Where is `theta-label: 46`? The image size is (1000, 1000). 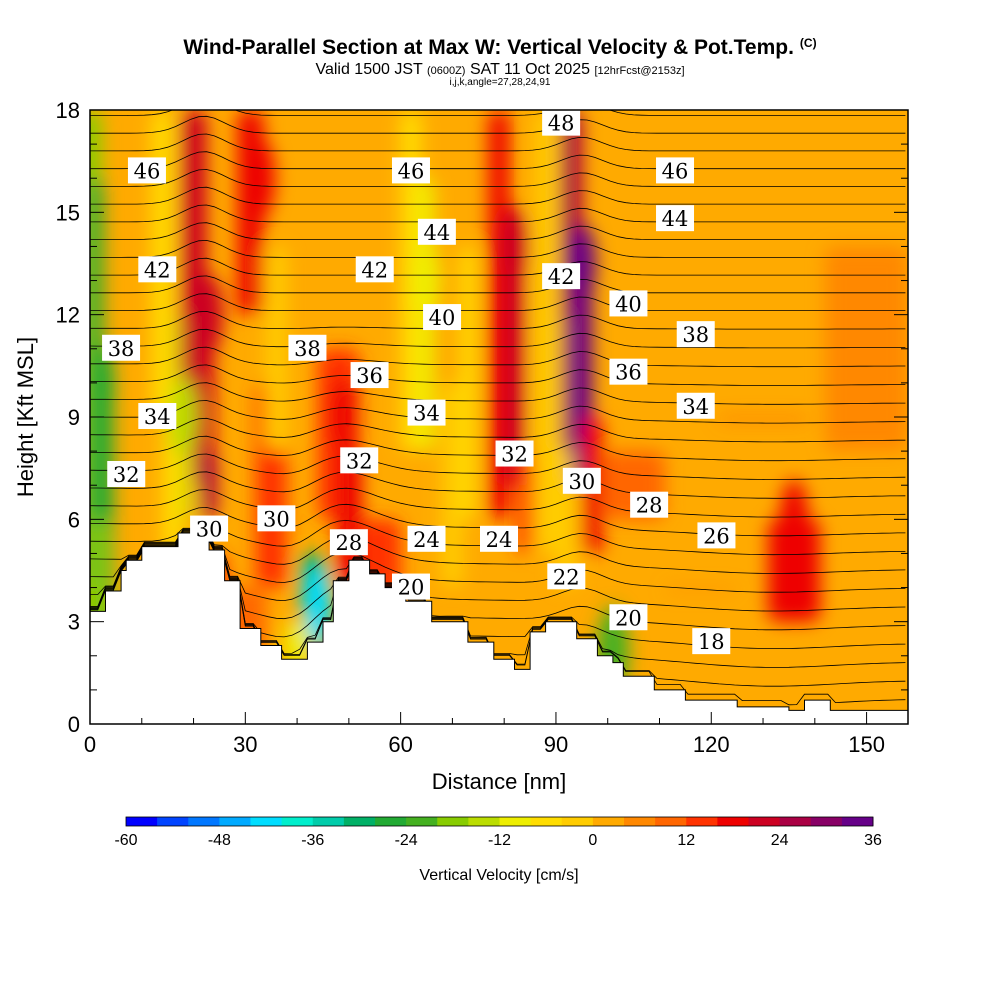
theta-label: 46 is located at coordinates (410, 170).